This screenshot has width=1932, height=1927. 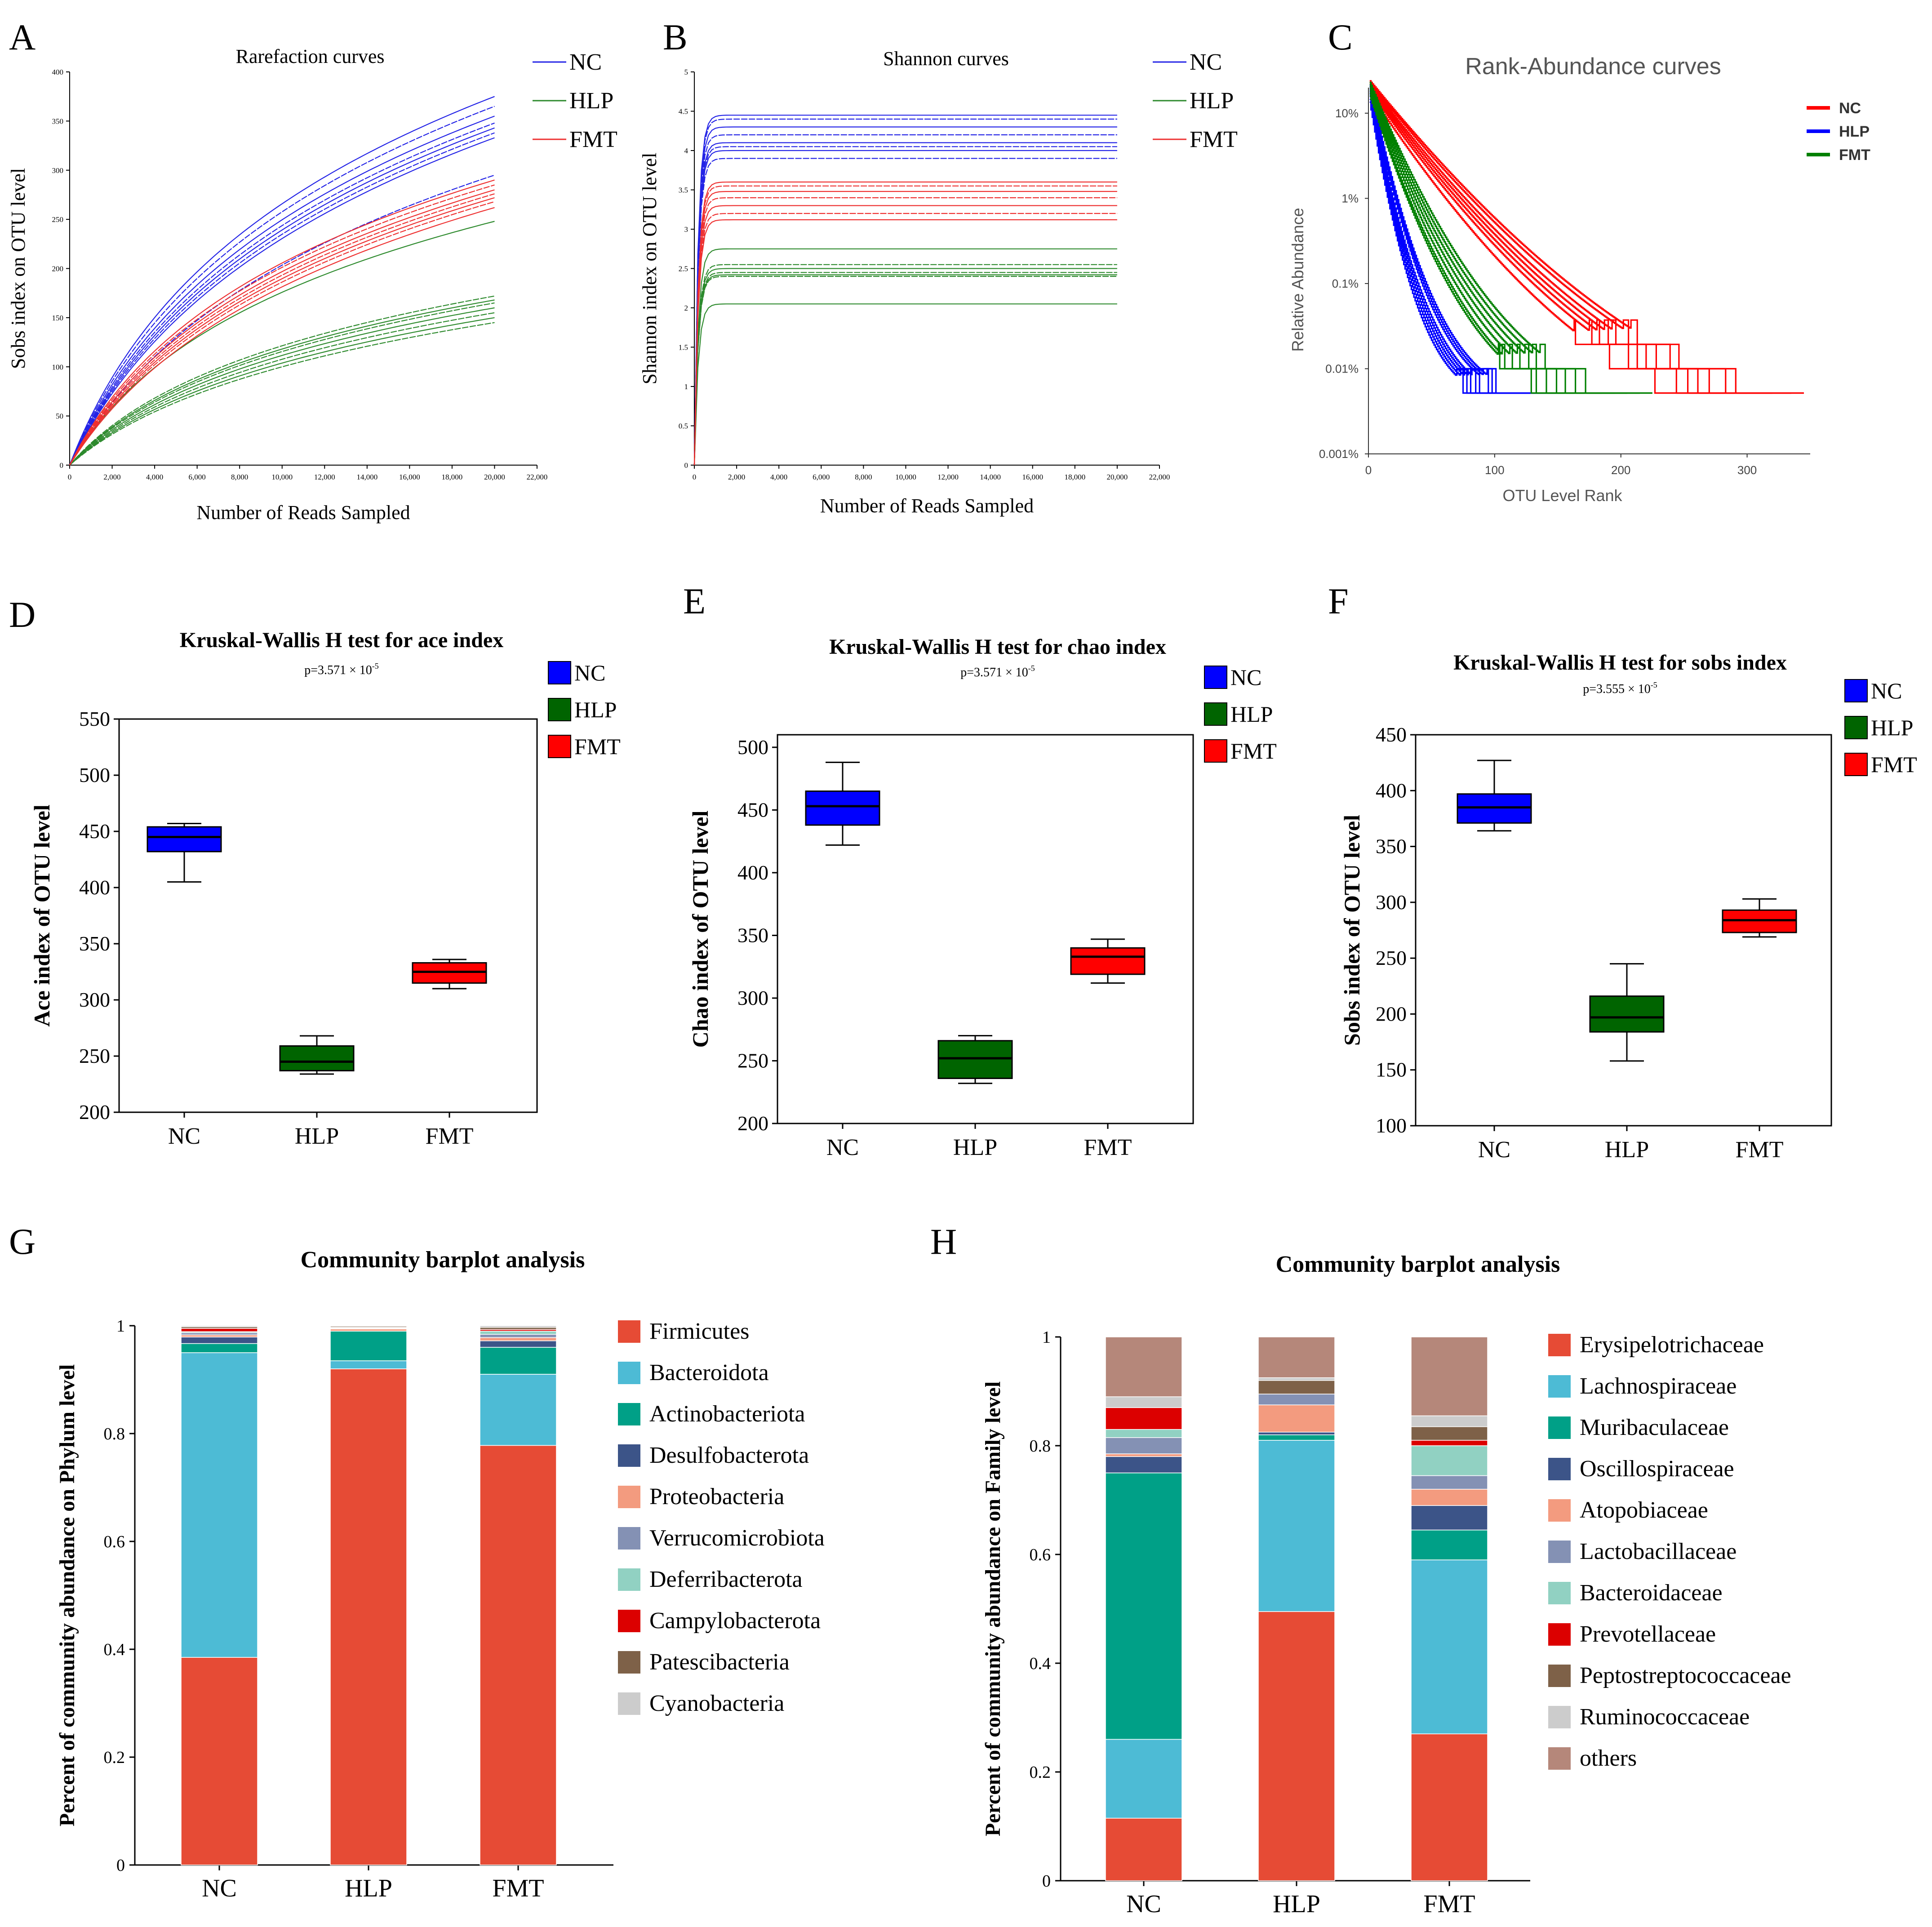 What do you see at coordinates (1559, 1345) in the screenshot?
I see `legend-swatch-erysipelotrichaceae` at bounding box center [1559, 1345].